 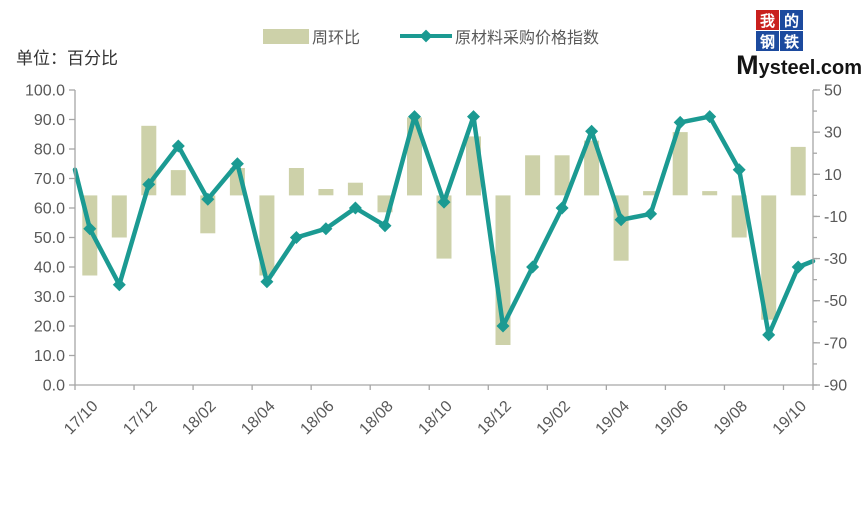 I want to click on line-marker-18/05, so click(x=296, y=237).